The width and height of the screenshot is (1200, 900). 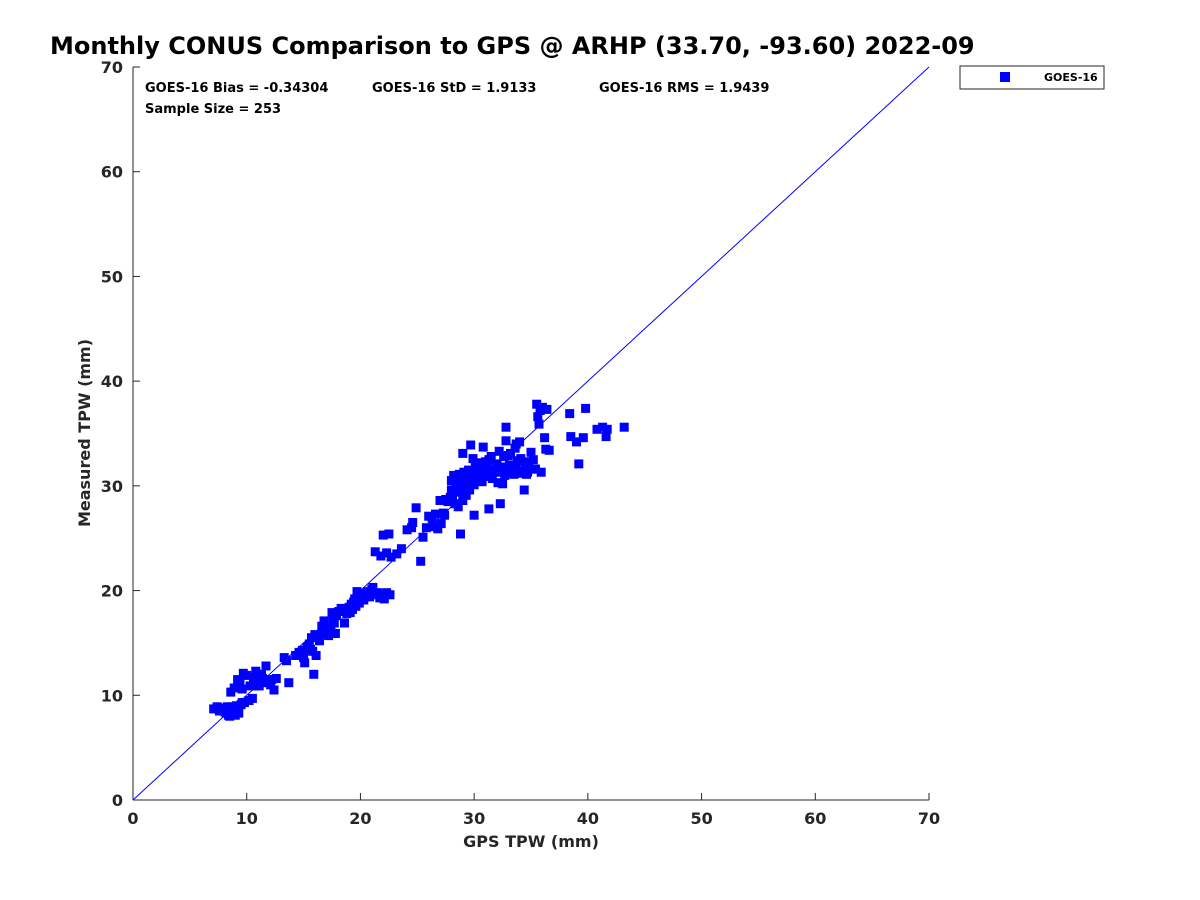 I want to click on x-axis-label: GPS TPW (mm), so click(x=531, y=841).